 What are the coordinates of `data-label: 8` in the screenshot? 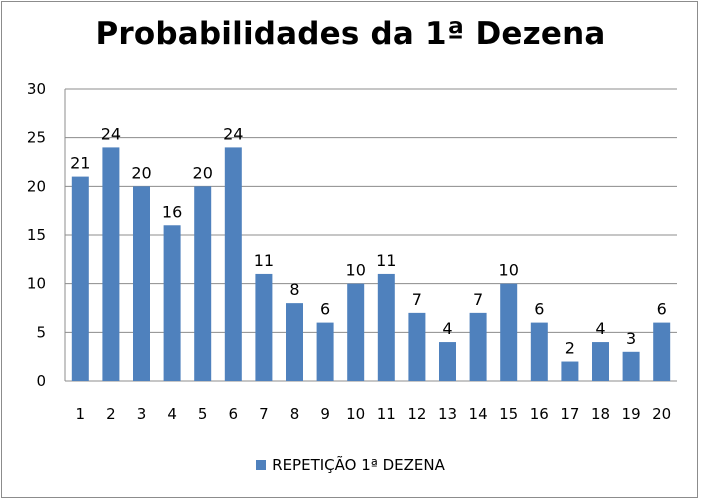 It's located at (294, 289).